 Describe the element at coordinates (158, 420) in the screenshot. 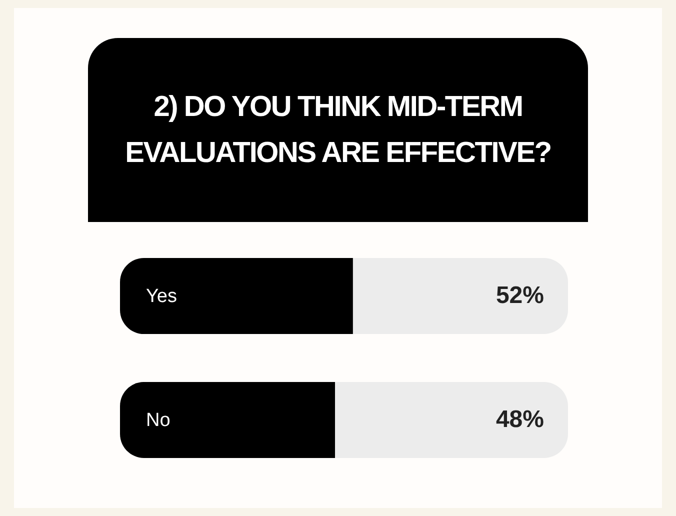

I see `y-tick-label: No` at that location.